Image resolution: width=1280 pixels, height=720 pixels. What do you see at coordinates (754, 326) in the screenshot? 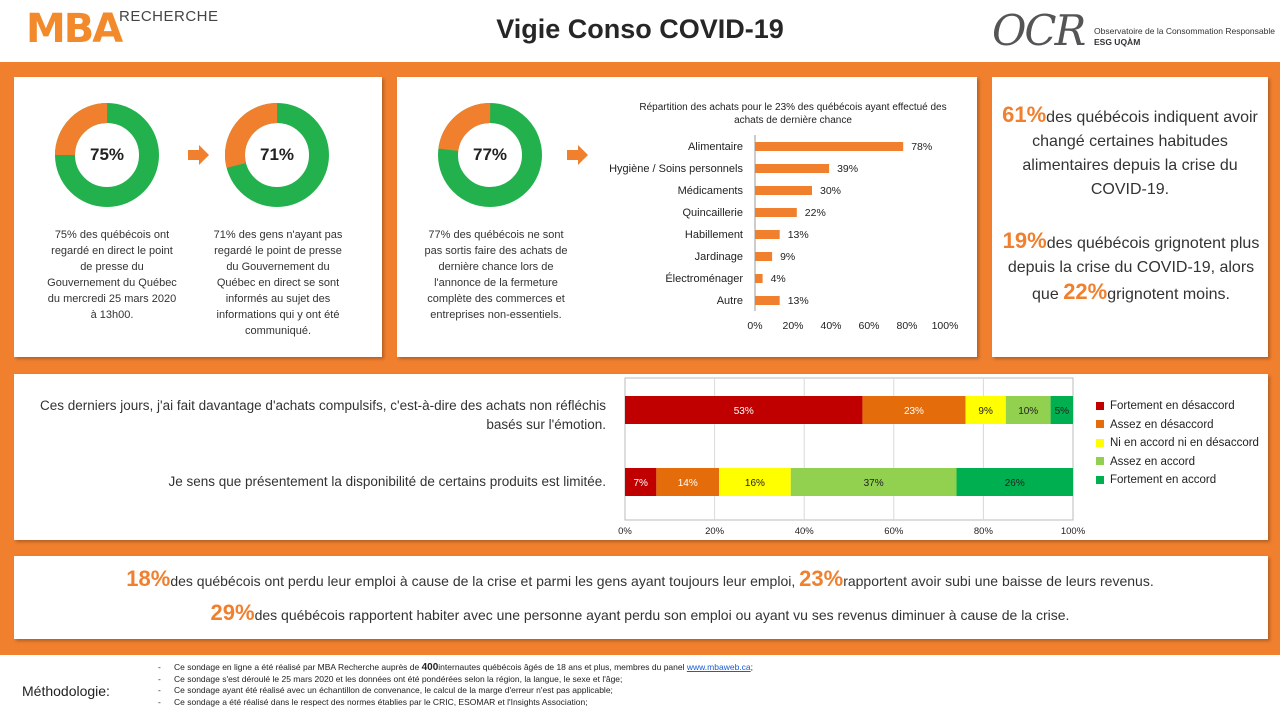
I see `bar-x-tick-label: 0%` at bounding box center [754, 326].